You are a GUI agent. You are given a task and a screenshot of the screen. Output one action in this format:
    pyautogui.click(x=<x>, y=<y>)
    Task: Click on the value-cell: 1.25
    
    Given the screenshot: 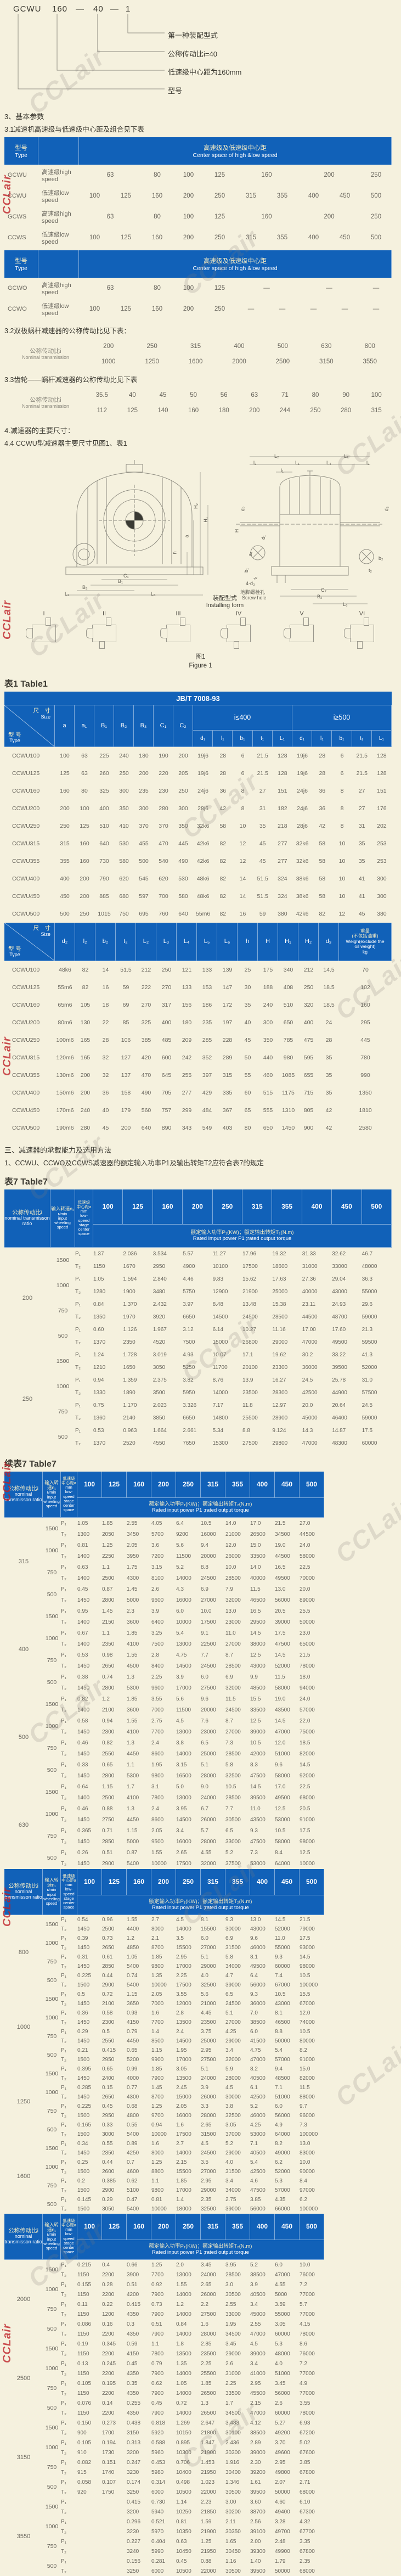 What is the action you would take?
    pyautogui.click(x=108, y=1545)
    